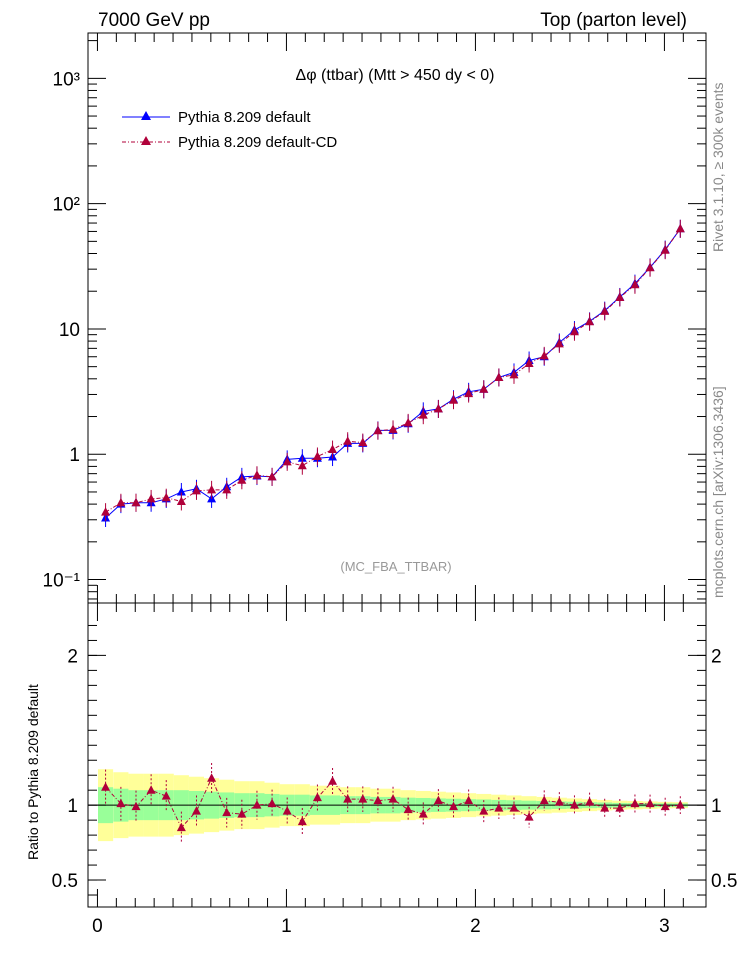  What do you see at coordinates (716, 806) in the screenshot?
I see `ratio-y-tick-label-right: 1` at bounding box center [716, 806].